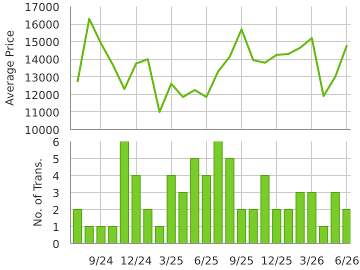 Image resolution: width=360 pixels, height=270 pixels. Describe the element at coordinates (171, 261) in the screenshot. I see `x-tick-label: 3/25` at that location.